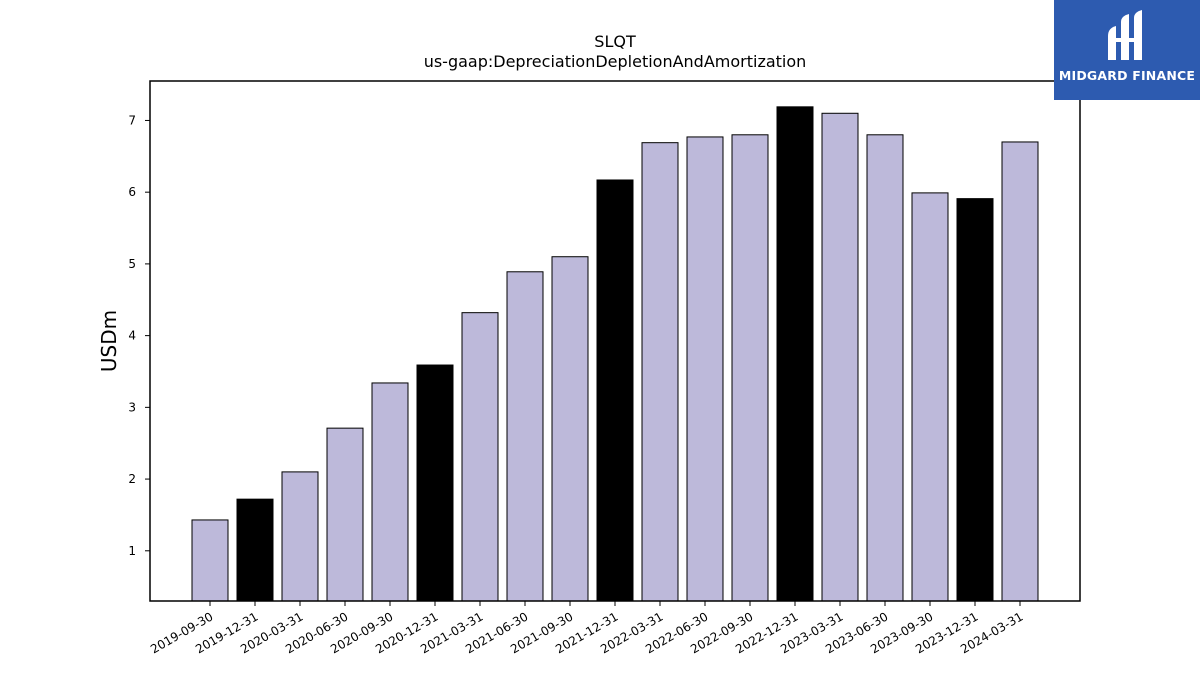 The image size is (1200, 675). I want to click on y-axis-label: USDm, so click(109, 341).